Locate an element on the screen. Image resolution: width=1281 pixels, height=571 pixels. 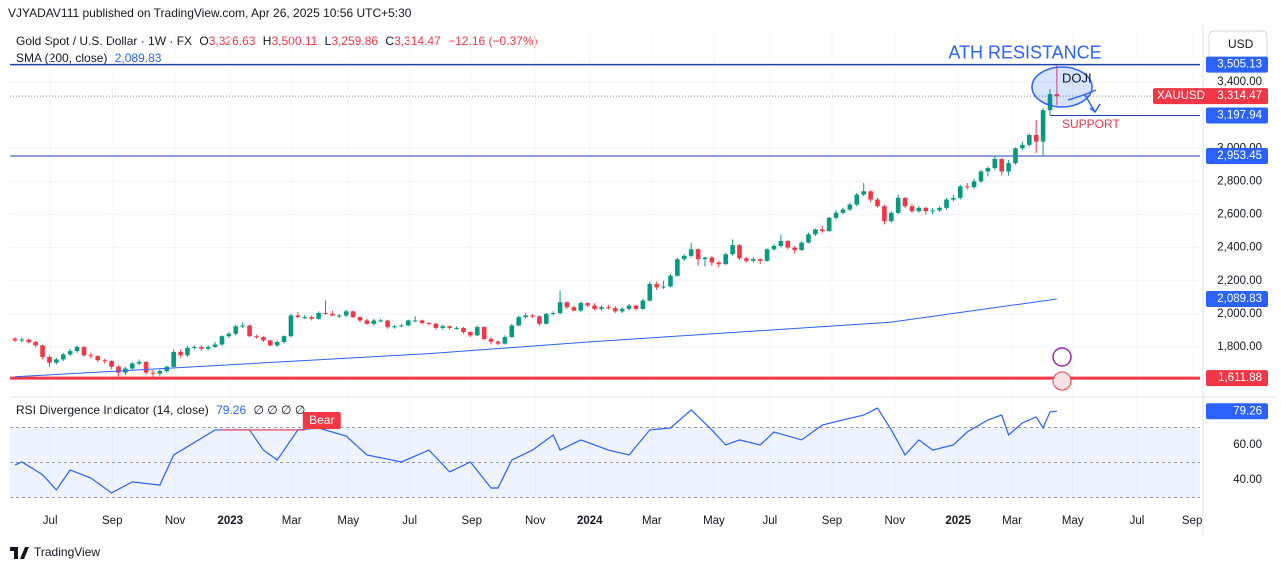
high-key: H is located at coordinates (267, 41).